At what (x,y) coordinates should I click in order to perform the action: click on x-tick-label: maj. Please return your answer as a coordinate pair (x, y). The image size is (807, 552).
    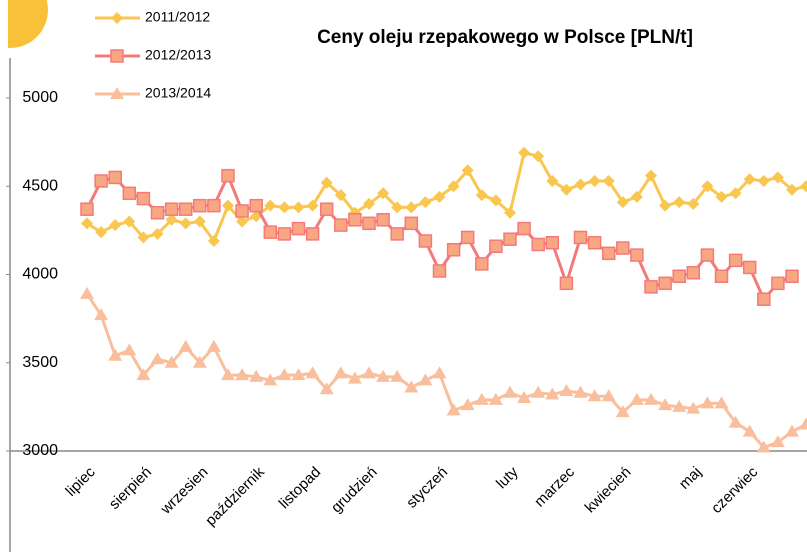
    Looking at the image, I should click on (690, 478).